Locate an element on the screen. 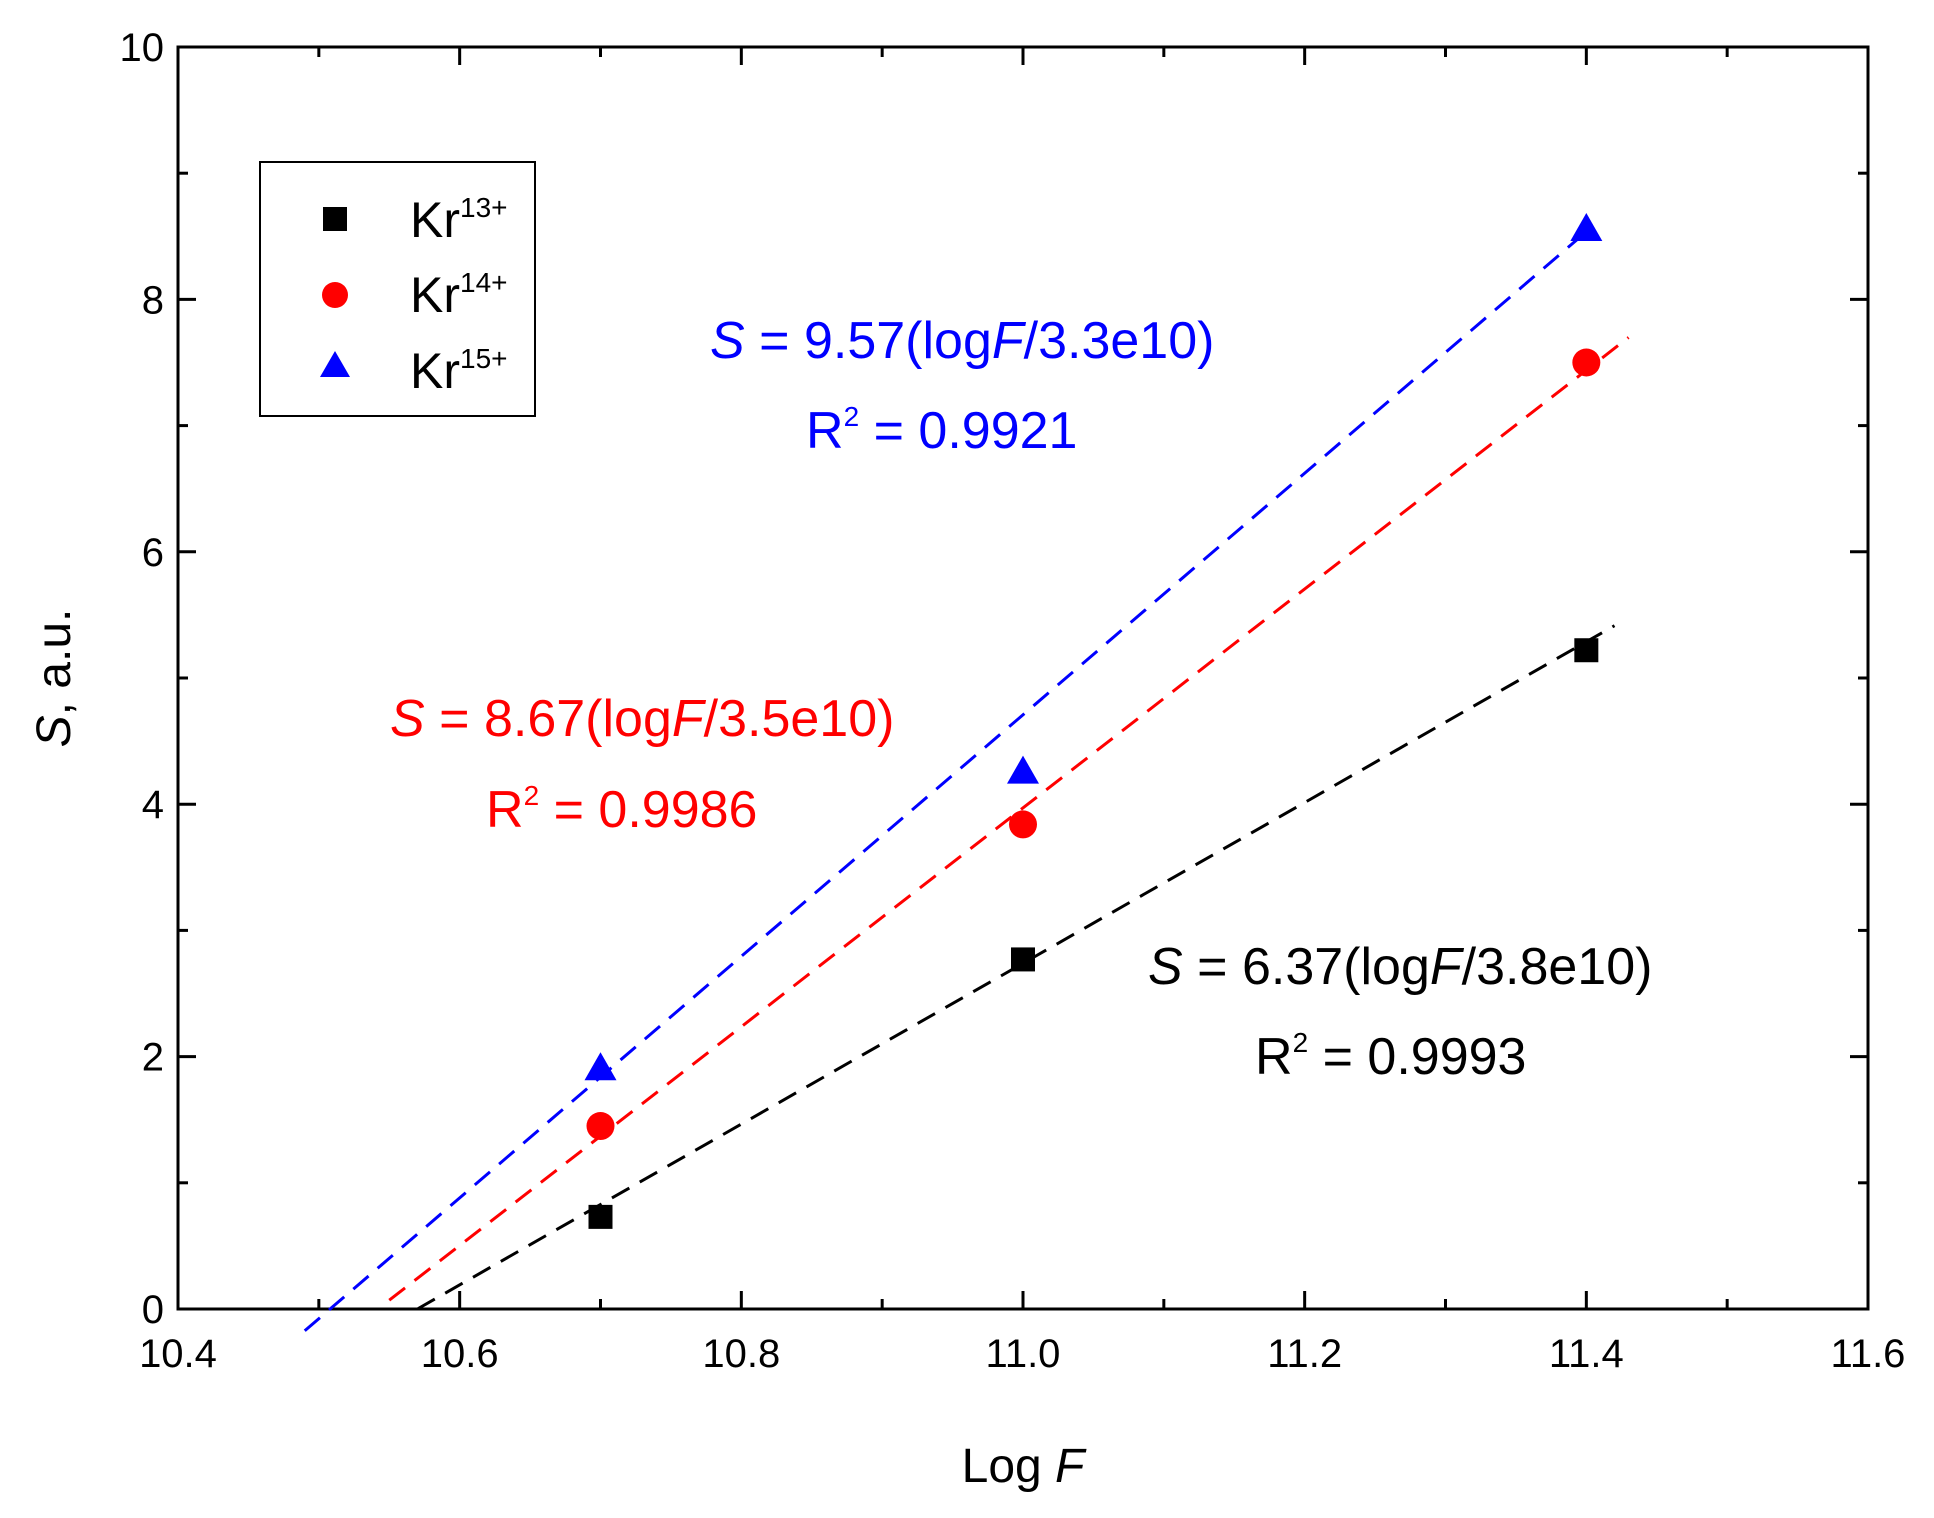  y-tick-label: 10 is located at coordinates (142, 48).